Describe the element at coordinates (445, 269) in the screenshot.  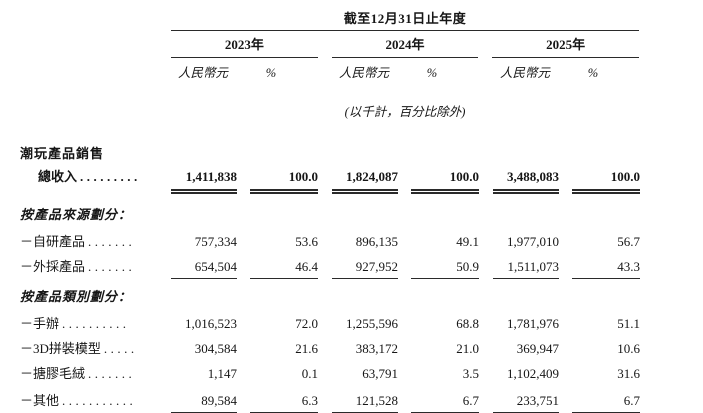
I see `cell-2024-pct: 50.9` at that location.